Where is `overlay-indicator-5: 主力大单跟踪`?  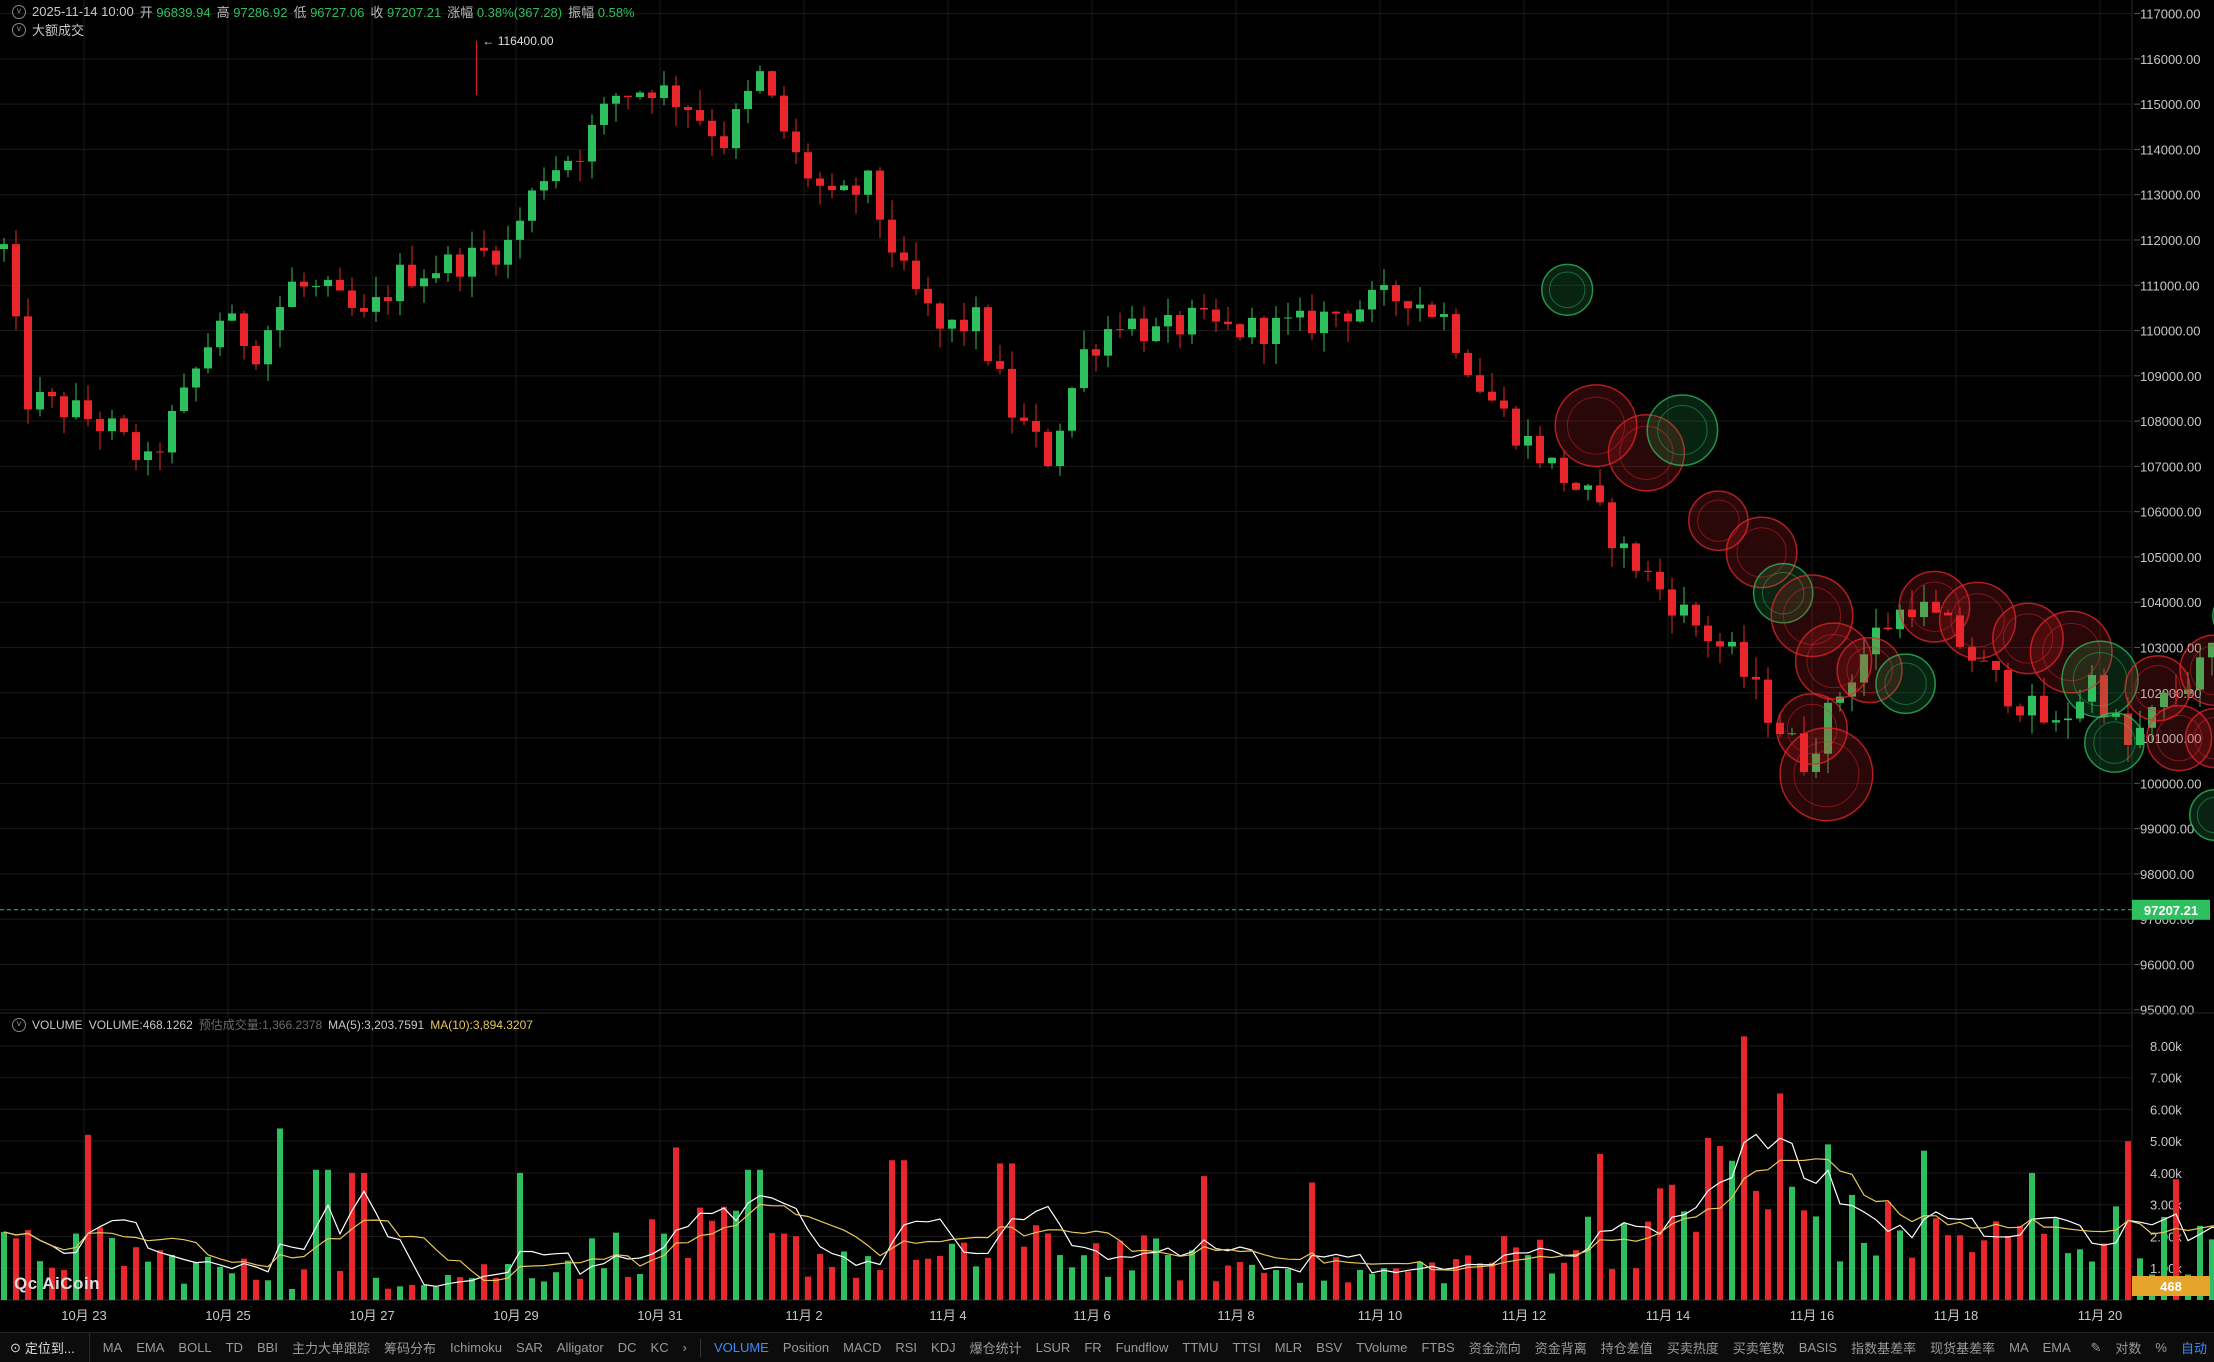
overlay-indicator-5: 主力大单跟踪 is located at coordinates (331, 1347).